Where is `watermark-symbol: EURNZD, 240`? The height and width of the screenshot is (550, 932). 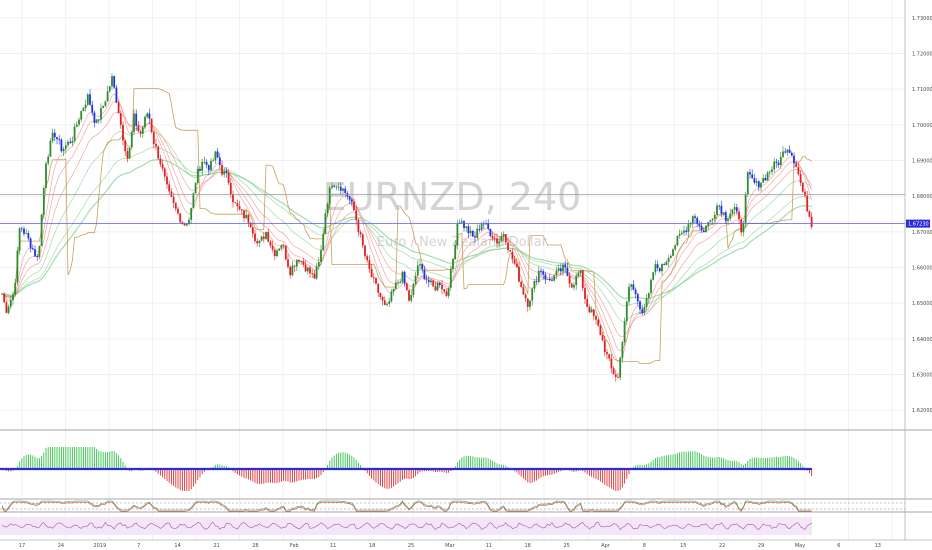
watermark-symbol: EURNZD, 240 is located at coordinates (452, 197).